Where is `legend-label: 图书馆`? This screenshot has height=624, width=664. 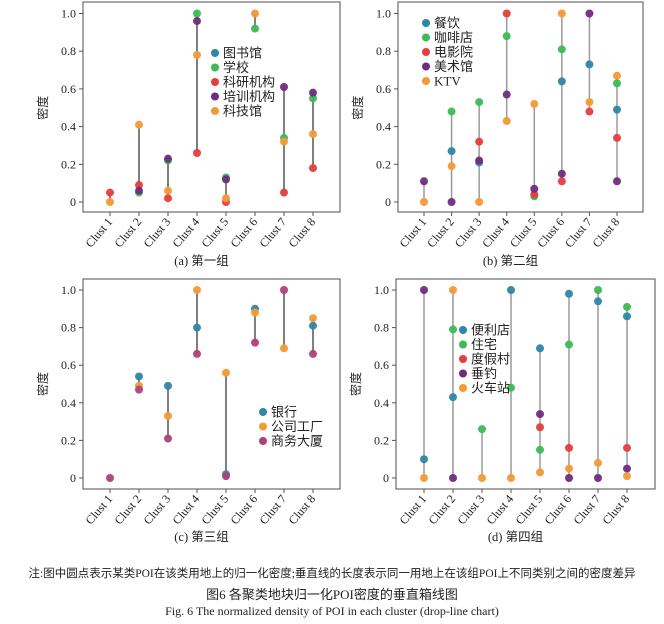 legend-label: 图书馆 is located at coordinates (242, 53).